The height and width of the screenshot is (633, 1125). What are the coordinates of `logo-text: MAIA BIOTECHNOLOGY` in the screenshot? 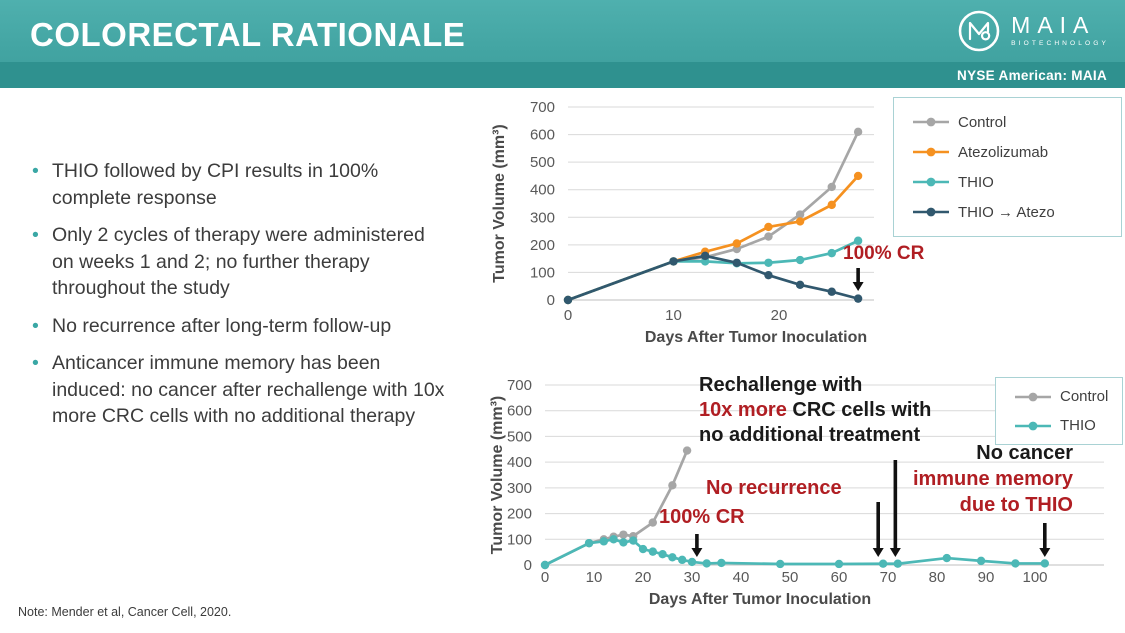 It's located at (1060, 31).